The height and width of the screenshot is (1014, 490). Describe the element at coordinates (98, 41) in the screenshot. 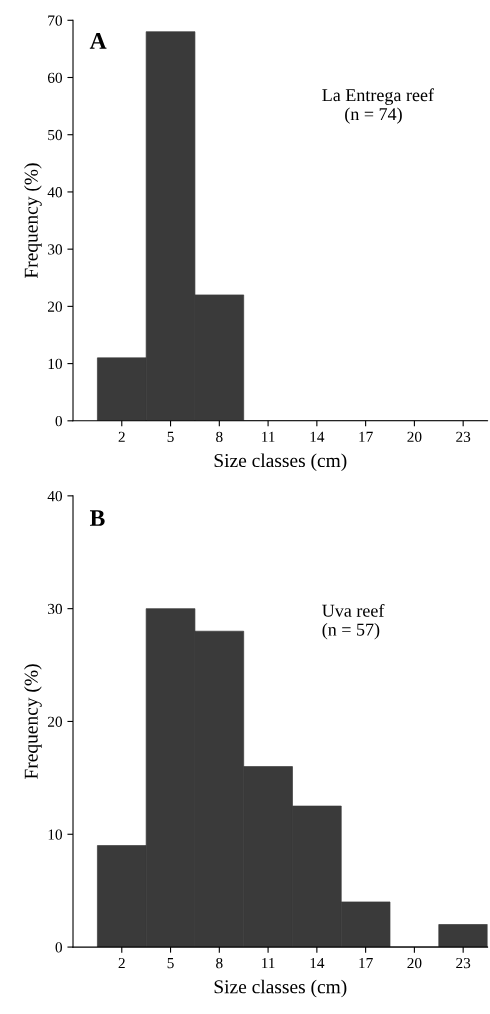

I see `annotation: A` at that location.